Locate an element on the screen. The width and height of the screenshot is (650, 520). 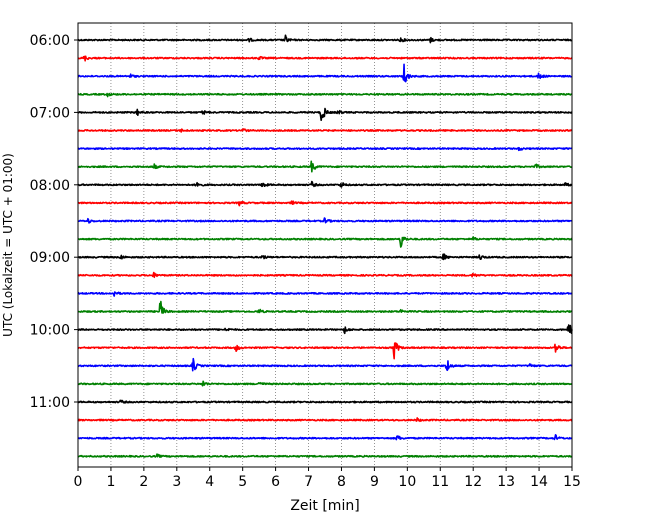
x-tick-label: 5 is located at coordinates (242, 482).